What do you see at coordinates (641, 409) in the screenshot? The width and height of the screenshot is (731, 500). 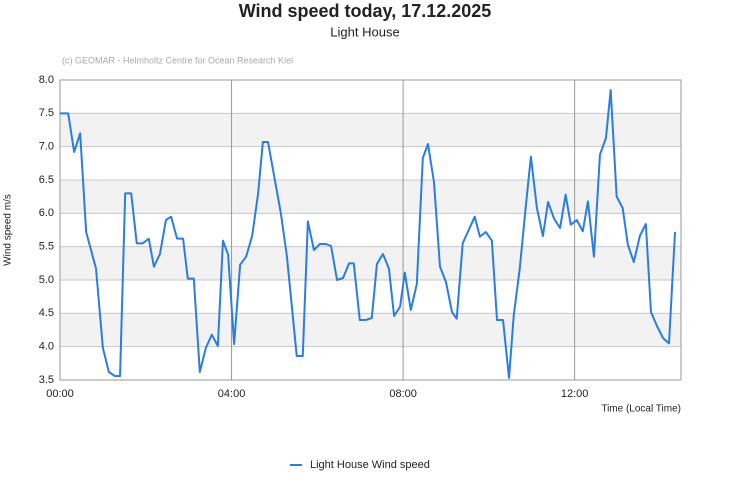 I see `x-axis-label: Time (Local Time)` at bounding box center [641, 409].